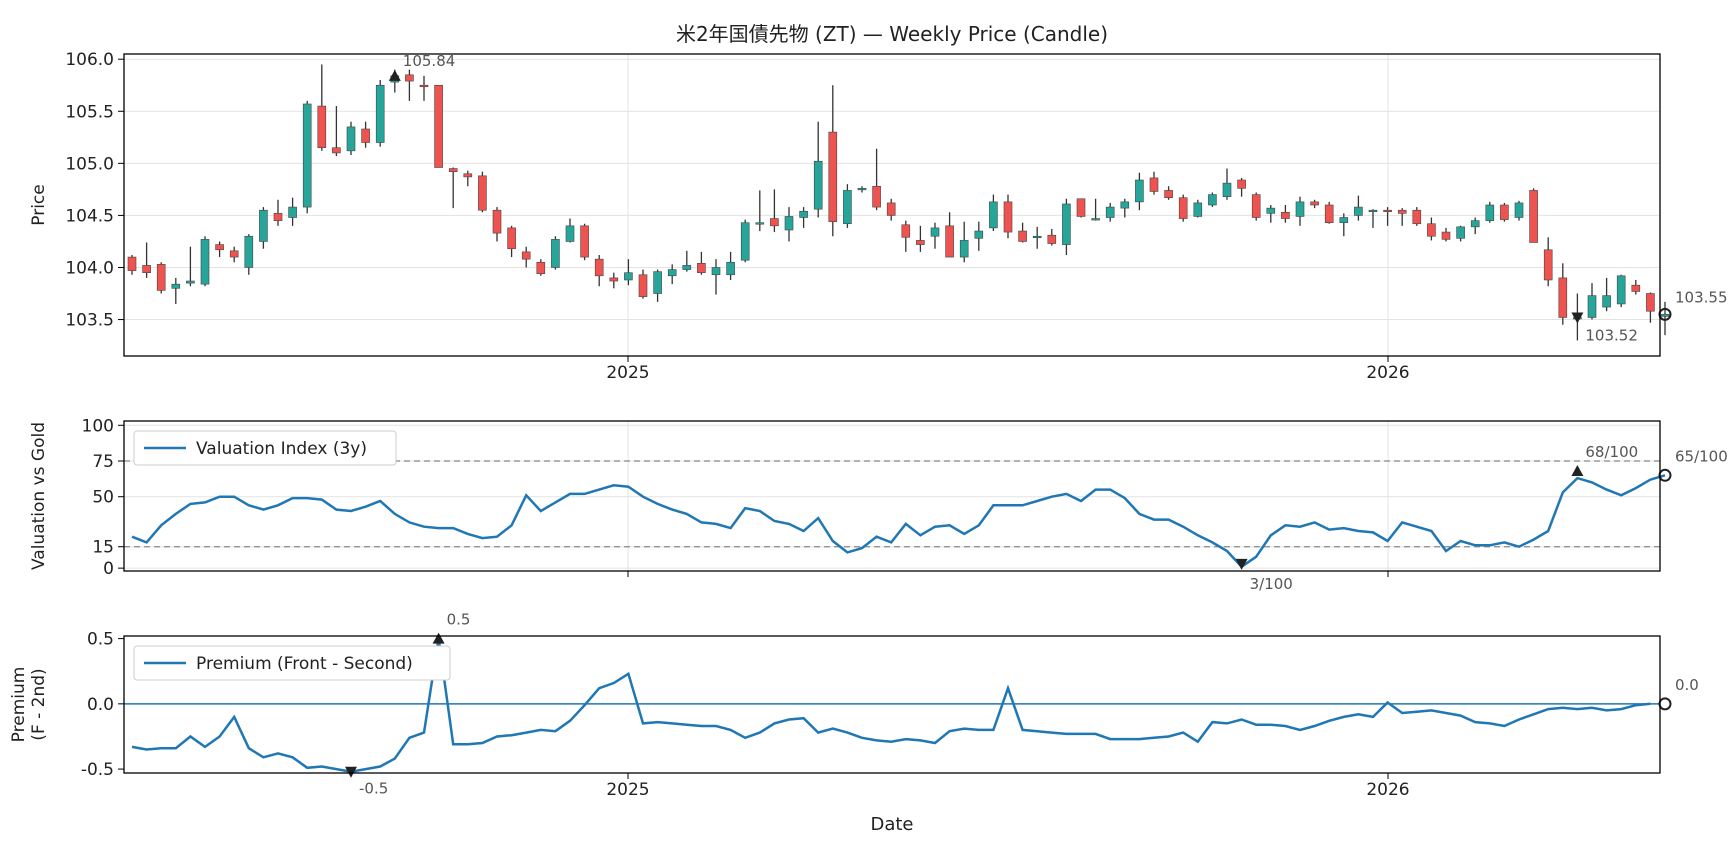 The image size is (1728, 853). What do you see at coordinates (898, 521) in the screenshot?
I see `valuation-line` at bounding box center [898, 521].